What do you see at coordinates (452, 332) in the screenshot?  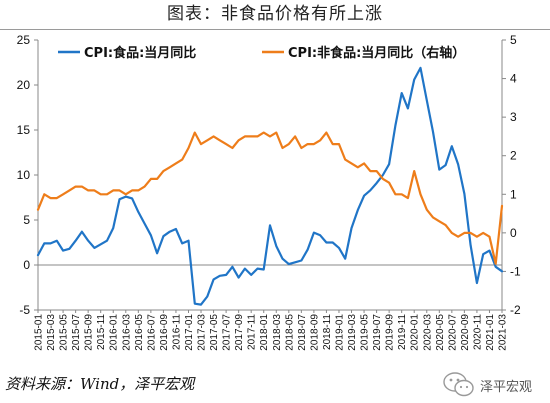 I see `x-tick-label: 2020-07` at bounding box center [452, 332].